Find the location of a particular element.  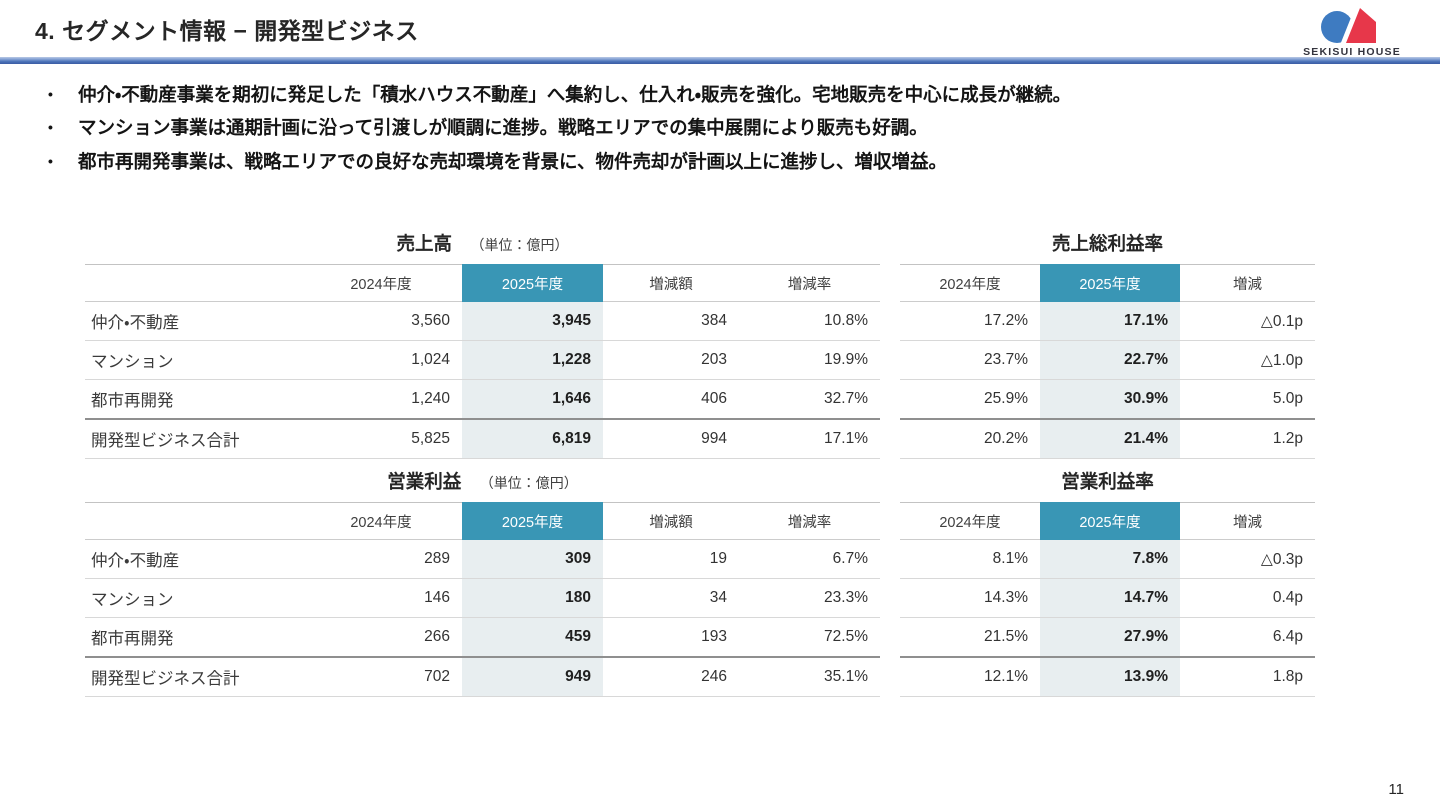

header-divider is located at coordinates (720, 60).